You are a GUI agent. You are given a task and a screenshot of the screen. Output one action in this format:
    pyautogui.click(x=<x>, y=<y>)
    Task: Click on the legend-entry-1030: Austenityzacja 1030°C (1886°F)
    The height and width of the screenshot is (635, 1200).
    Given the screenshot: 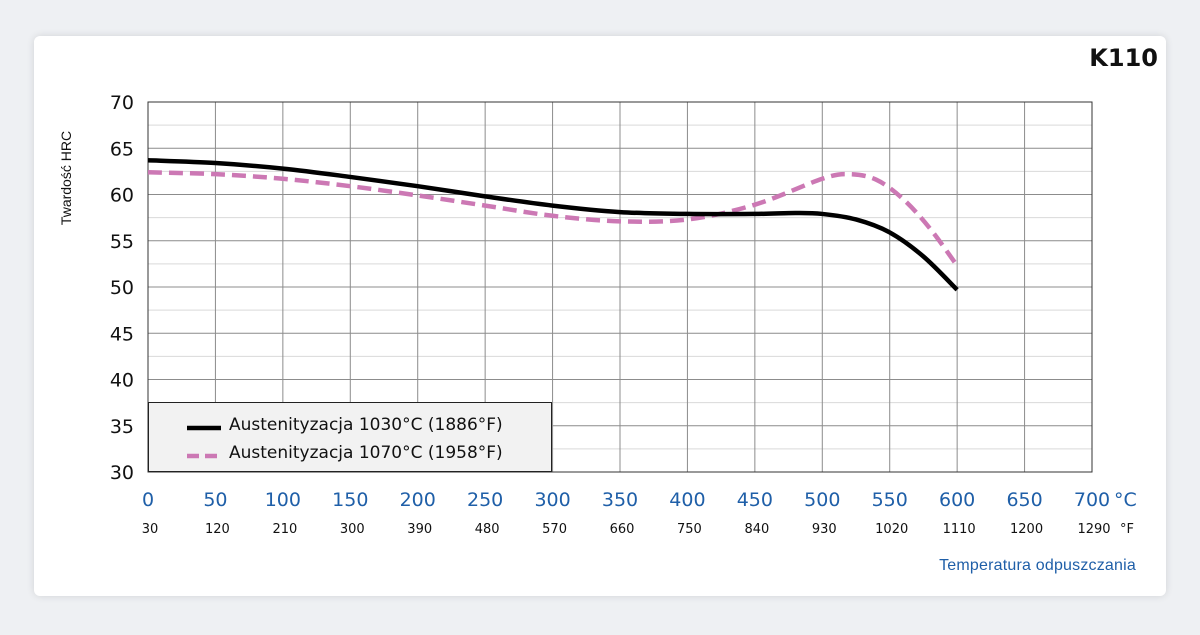 What is the action you would take?
    pyautogui.click(x=350, y=426)
    